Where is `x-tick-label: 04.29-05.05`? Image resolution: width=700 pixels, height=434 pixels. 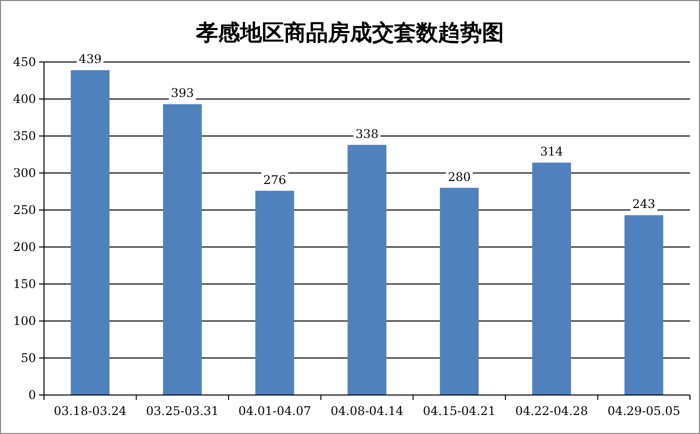
x-tick-label: 04.29-05.05 is located at coordinates (643, 411).